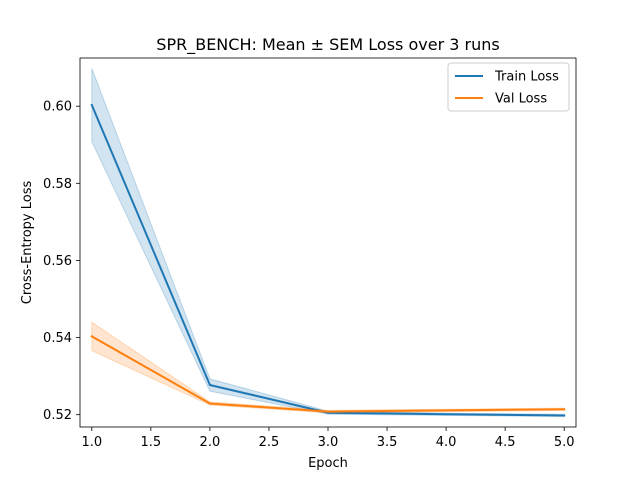  What do you see at coordinates (57, 261) in the screenshot?
I see `y-tick-label-2: 0.56` at bounding box center [57, 261].